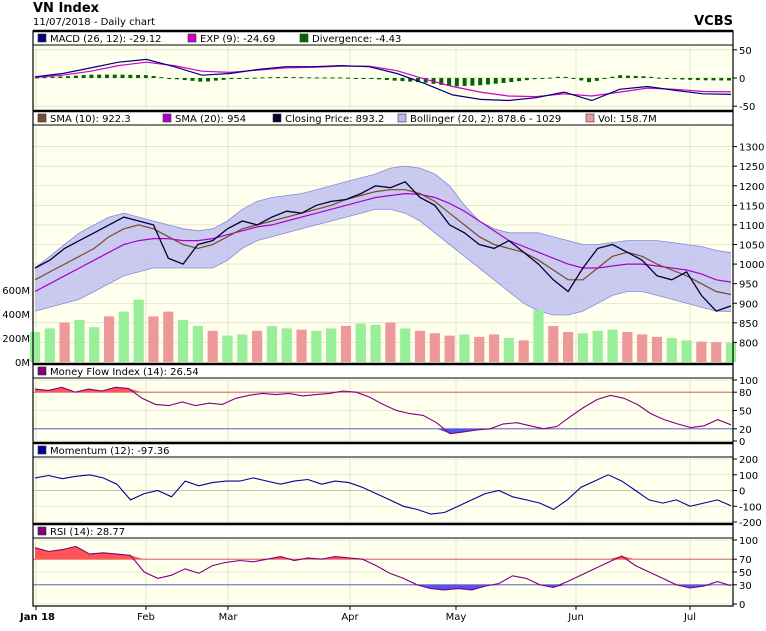 This screenshot has width=766, height=631. I want to click on volume-tick-label: 0M, so click(22, 363).